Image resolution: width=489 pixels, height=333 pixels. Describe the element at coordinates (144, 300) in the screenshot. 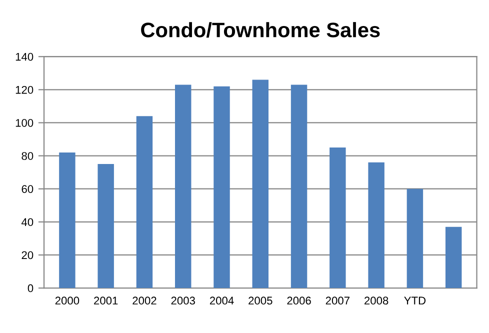

I see `x-tick-label: 2002` at that location.